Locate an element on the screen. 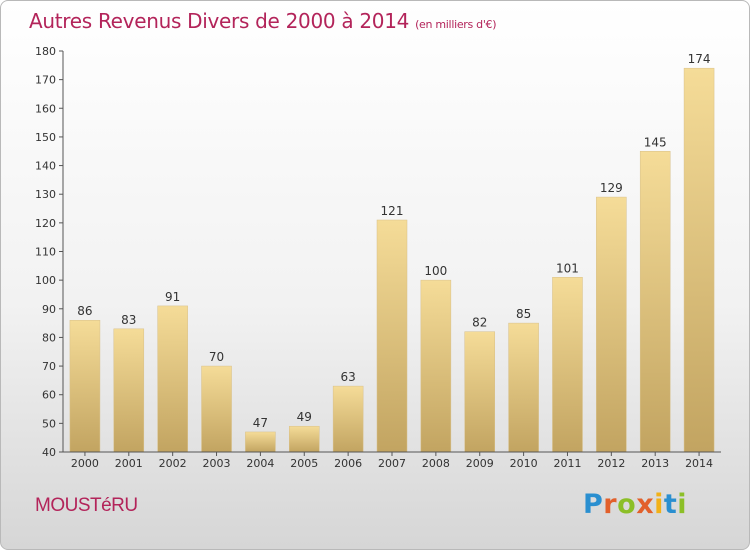 This screenshot has width=750, height=550. chart-title-text: Autres Revenus Divers de 2000 à 2014 is located at coordinates (219, 21).